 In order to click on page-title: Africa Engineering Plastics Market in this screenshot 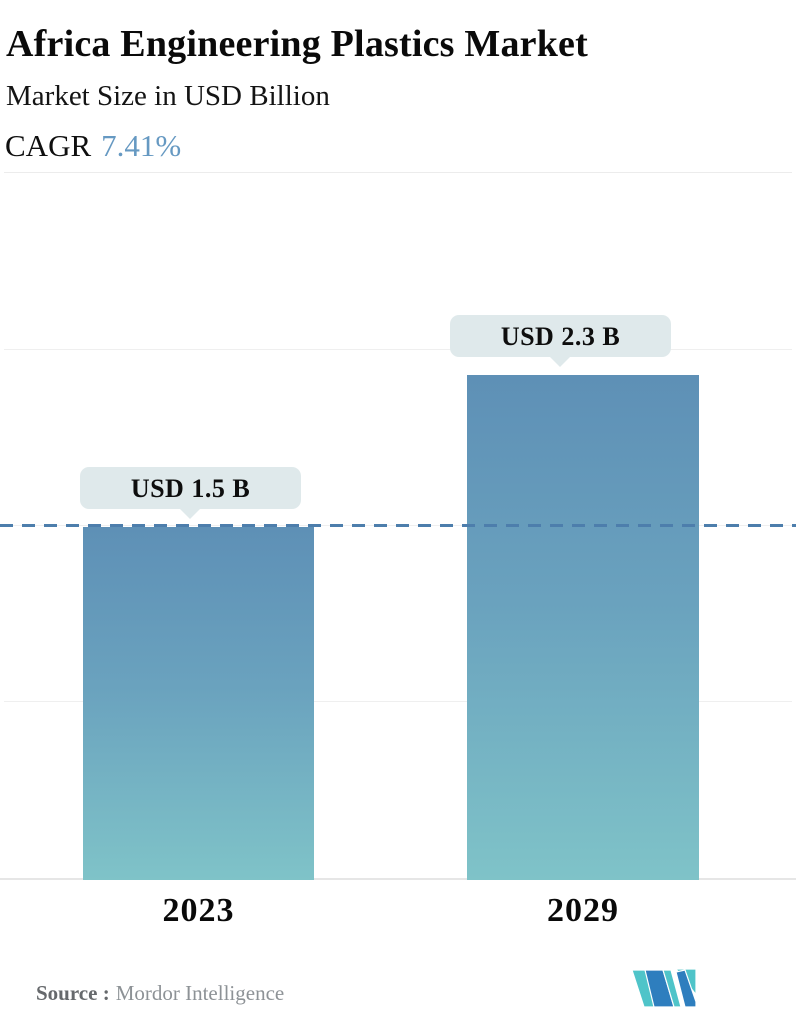, I will do `click(297, 44)`.